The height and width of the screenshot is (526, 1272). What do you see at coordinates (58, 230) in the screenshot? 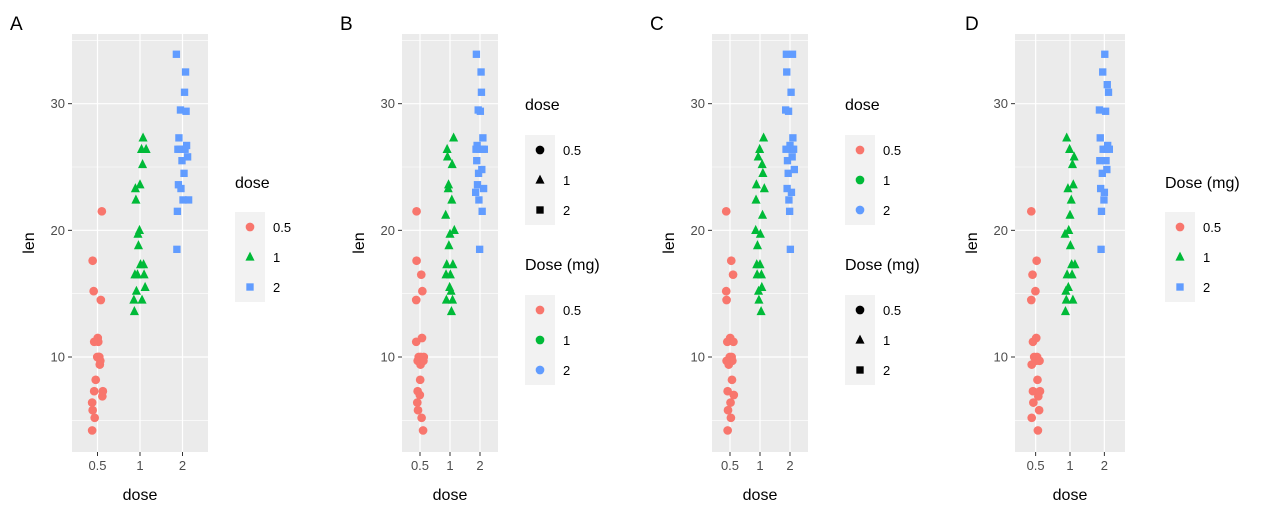
I see `y-tick-label: 20` at bounding box center [58, 230].